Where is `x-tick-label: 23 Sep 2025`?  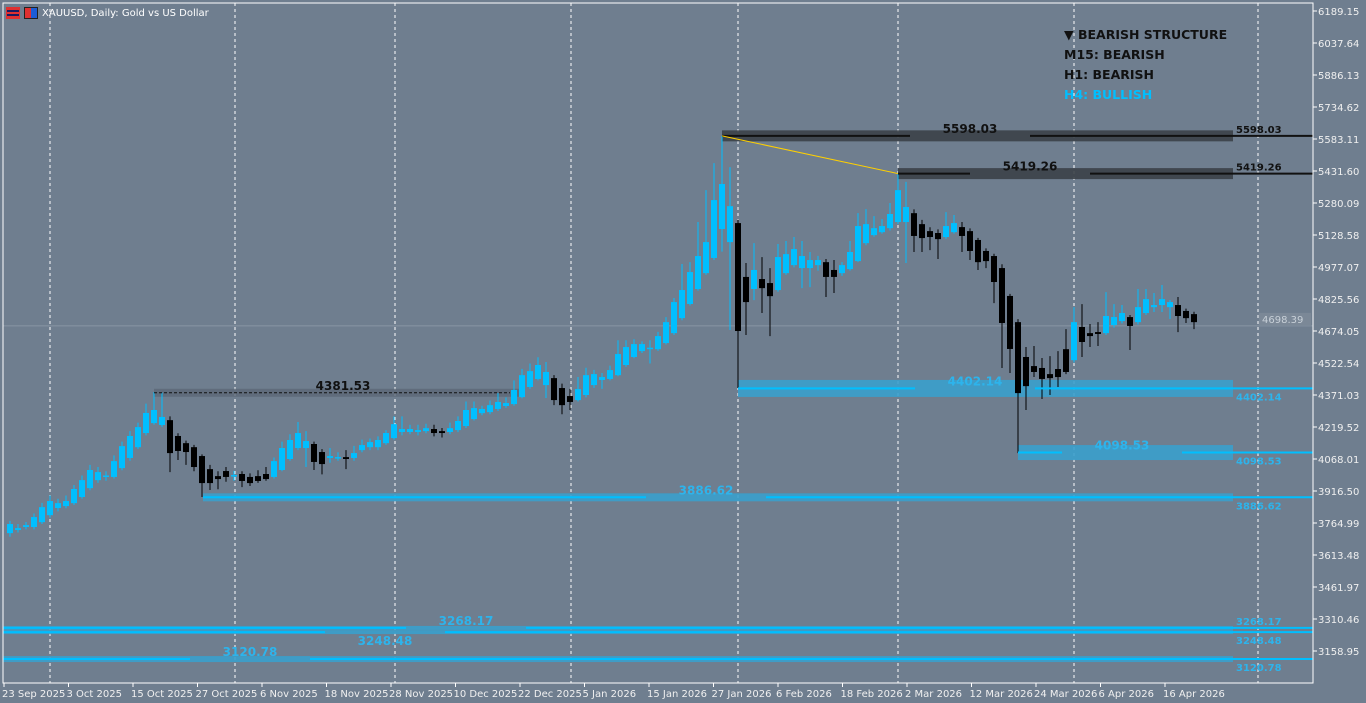
x-tick-label: 23 Sep 2025 is located at coordinates (33, 694).